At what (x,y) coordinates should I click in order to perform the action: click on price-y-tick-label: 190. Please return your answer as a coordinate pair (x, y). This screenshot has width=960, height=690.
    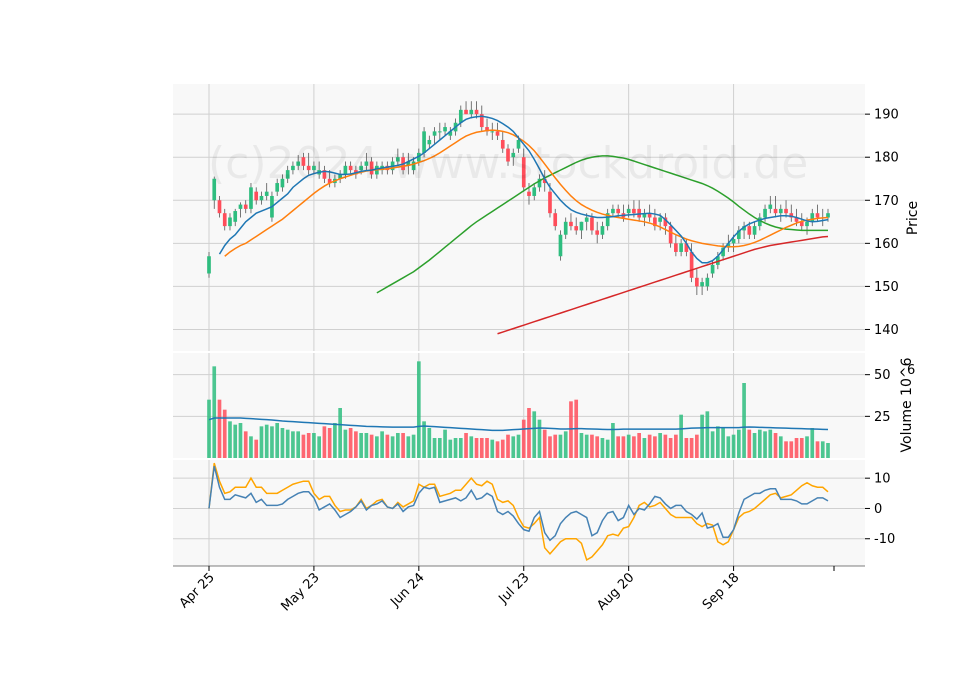
    Looking at the image, I should click on (886, 115).